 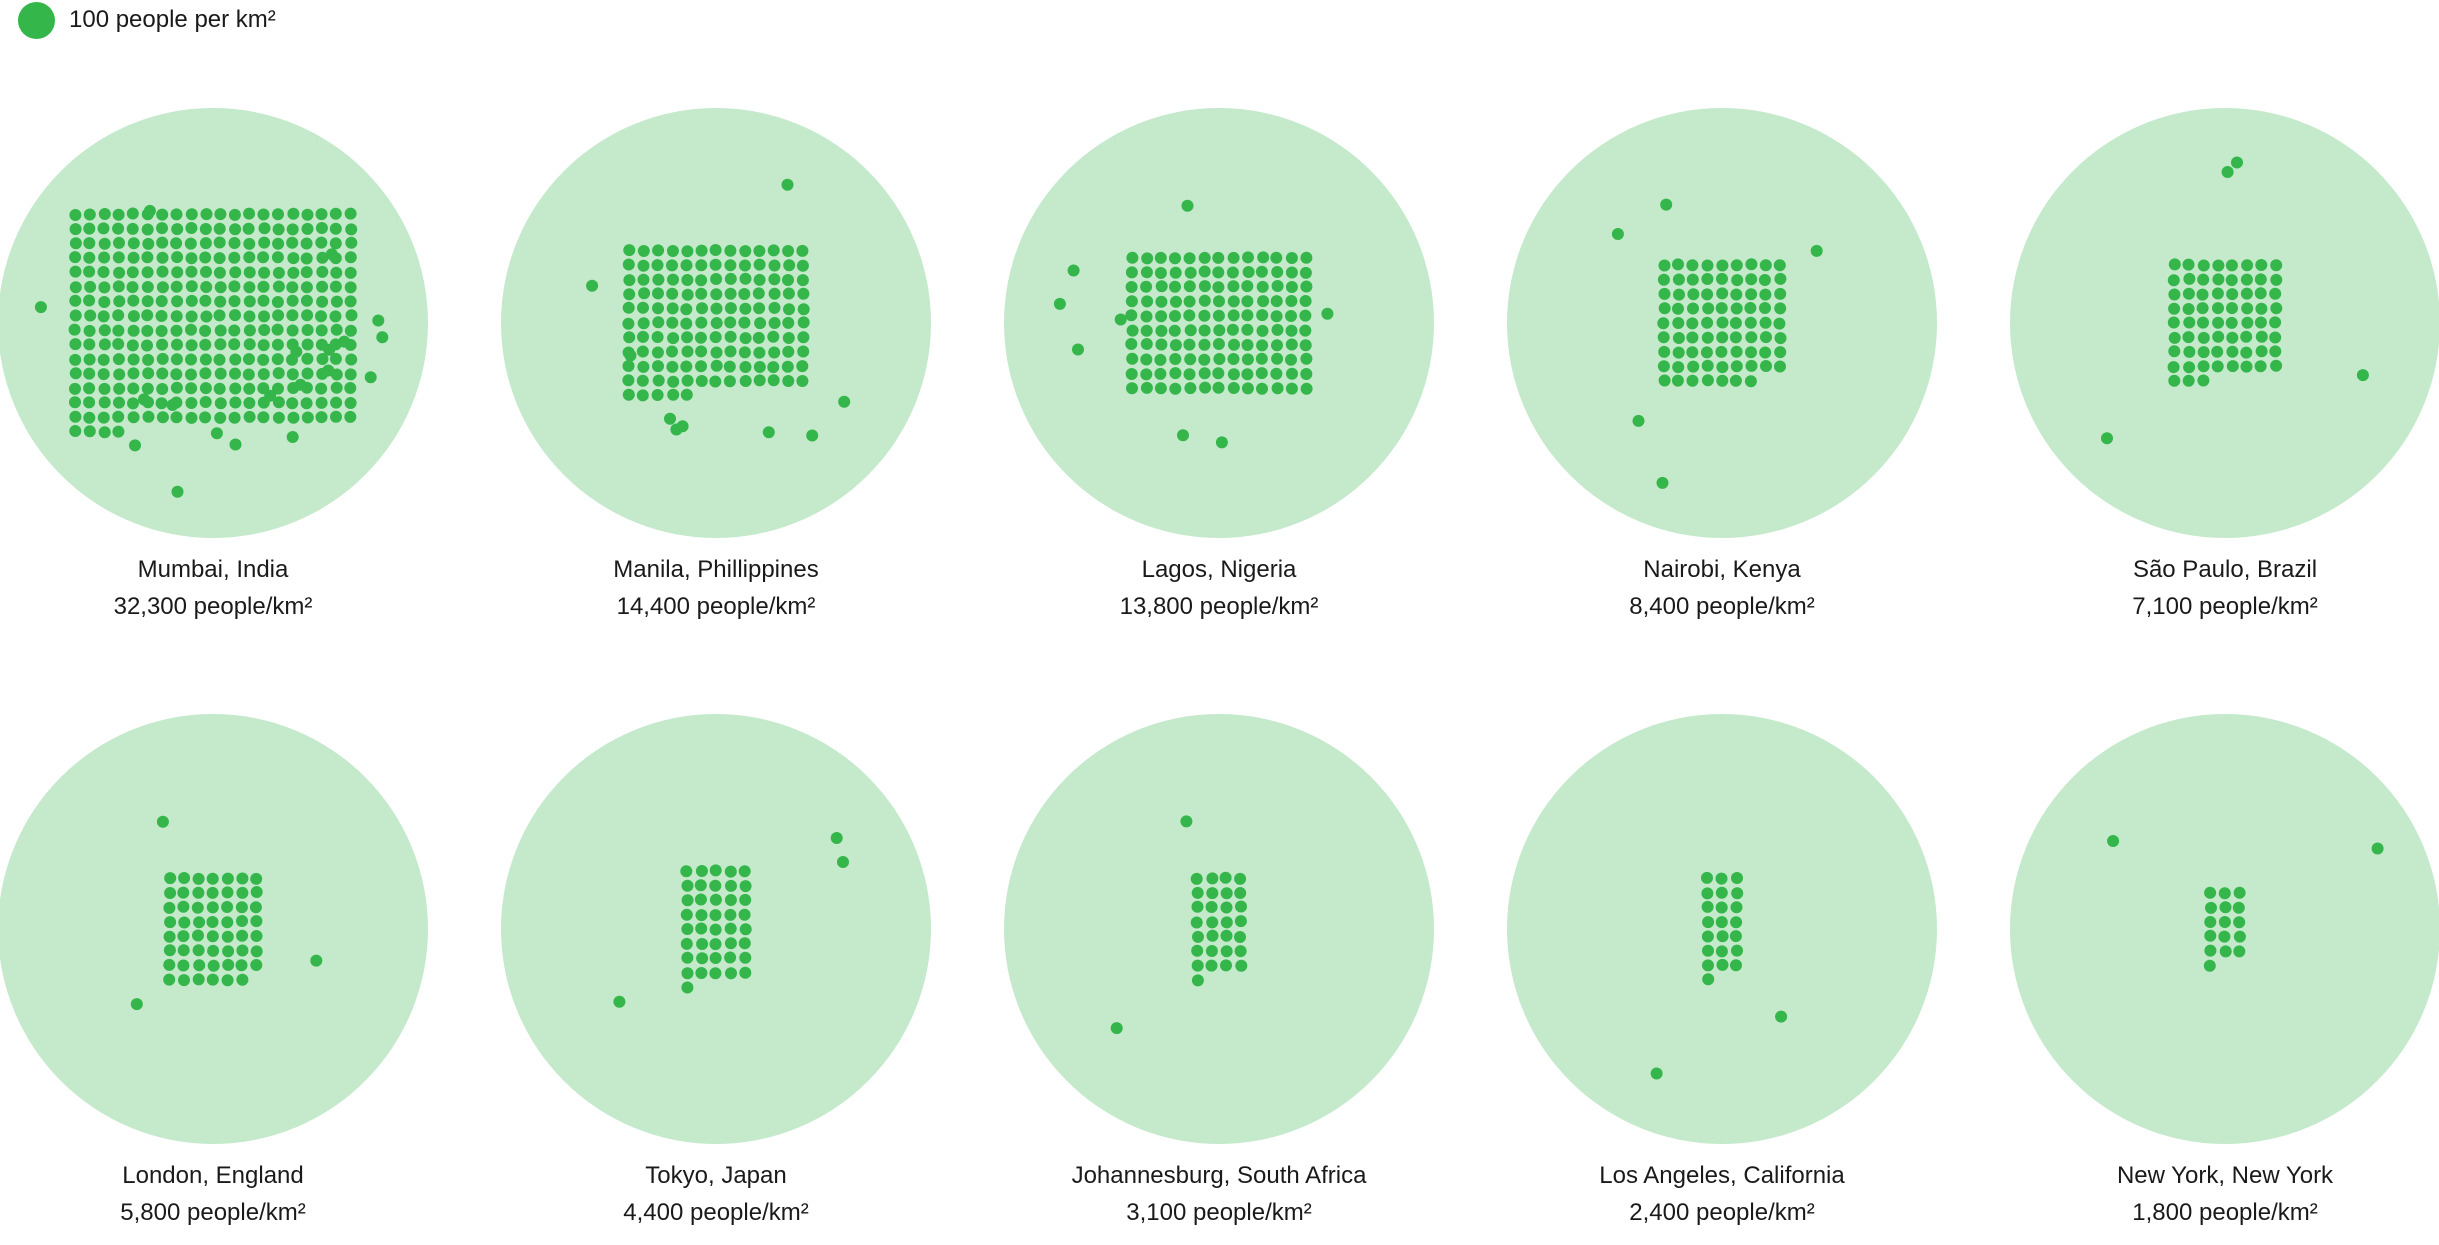 What do you see at coordinates (214, 588) in the screenshot?
I see `city-label: Mumbai, India 32,300 people/km²` at bounding box center [214, 588].